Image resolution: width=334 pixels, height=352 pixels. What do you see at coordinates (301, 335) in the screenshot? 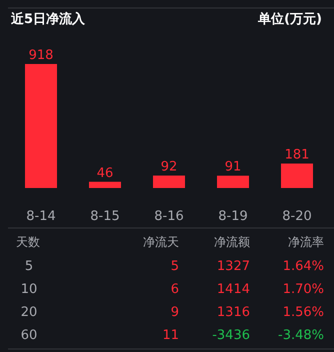
I see `text: -3.48%` at bounding box center [301, 335].